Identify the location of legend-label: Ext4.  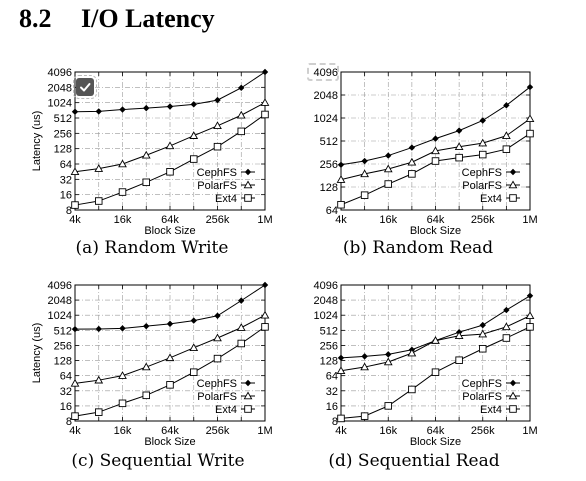
(226, 410).